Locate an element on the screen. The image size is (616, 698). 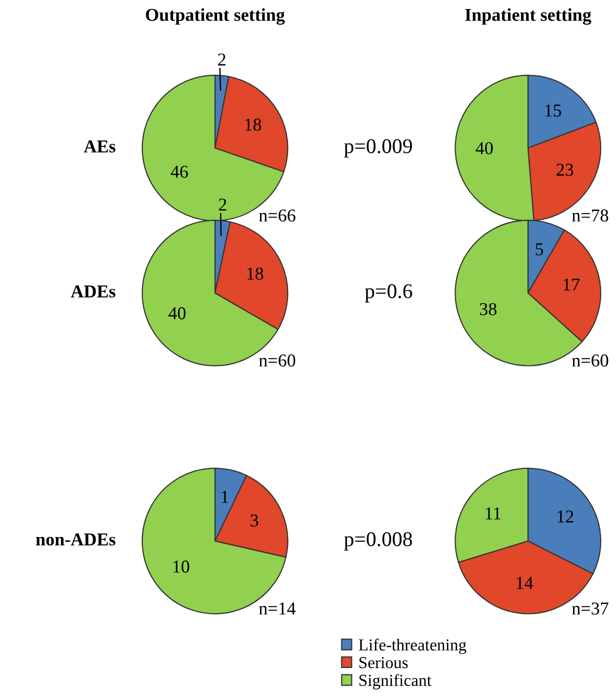
data-label: 38 is located at coordinates (488, 309).